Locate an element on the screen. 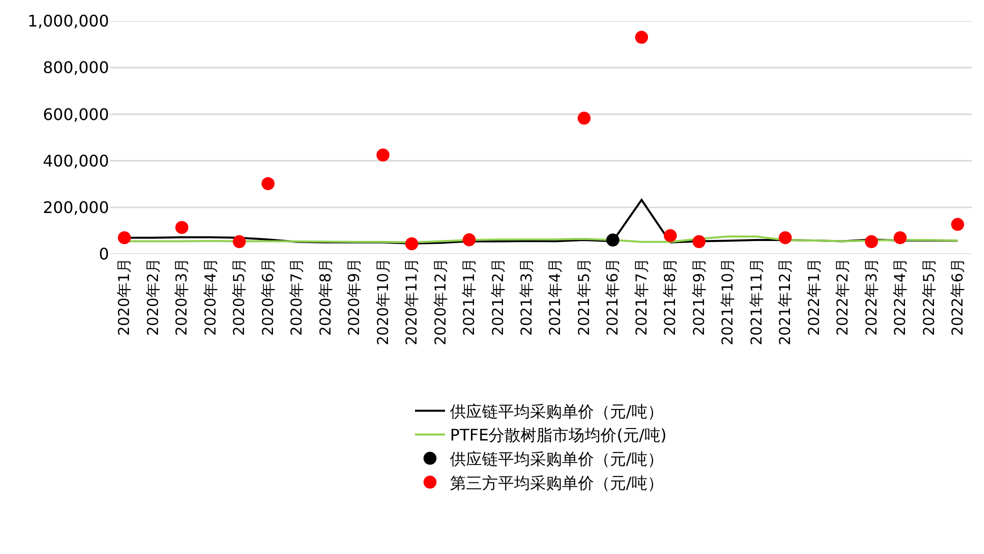  x-tick-label: 2020年11月 is located at coordinates (411, 302).